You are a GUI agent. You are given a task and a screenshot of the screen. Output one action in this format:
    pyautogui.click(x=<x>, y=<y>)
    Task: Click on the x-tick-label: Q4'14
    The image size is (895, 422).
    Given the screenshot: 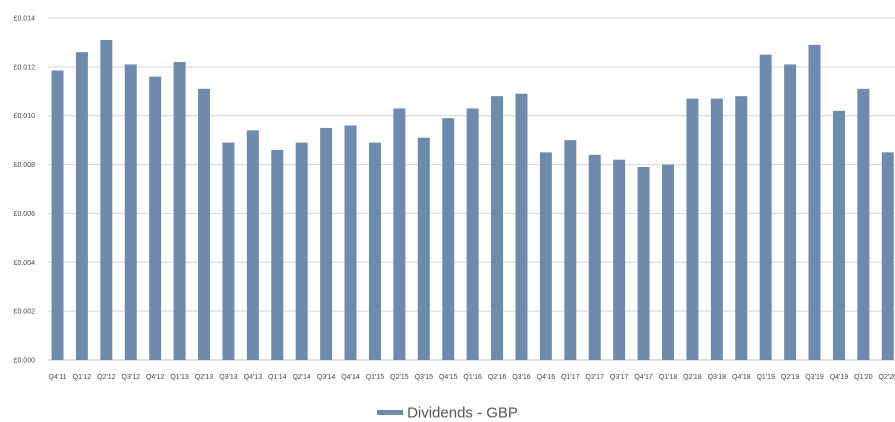 What is the action you would take?
    pyautogui.click(x=350, y=377)
    